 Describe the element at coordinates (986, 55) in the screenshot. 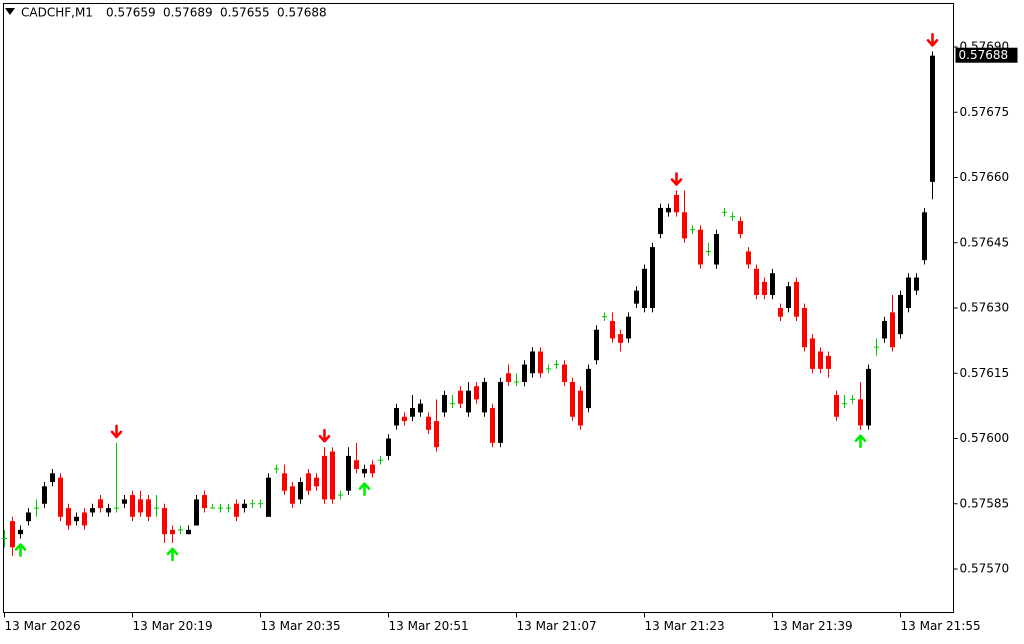

I see `last-price-box` at that location.